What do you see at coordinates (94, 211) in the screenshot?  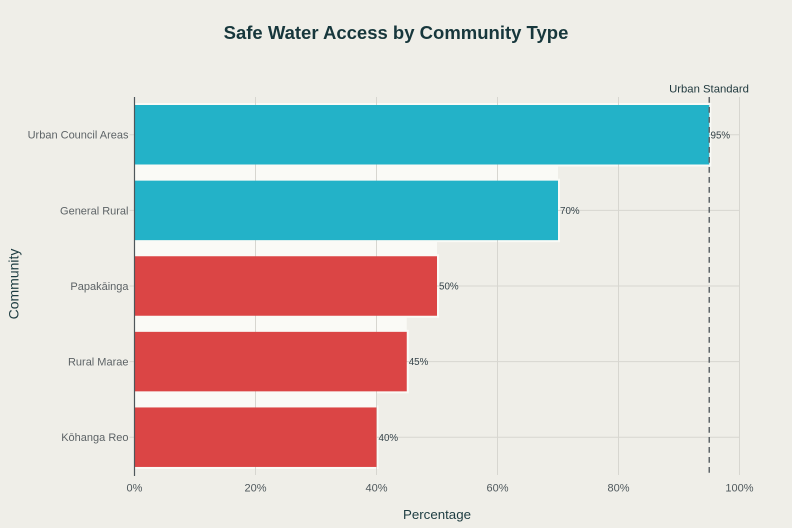 I see `svg-text: General Rural` at bounding box center [94, 211].